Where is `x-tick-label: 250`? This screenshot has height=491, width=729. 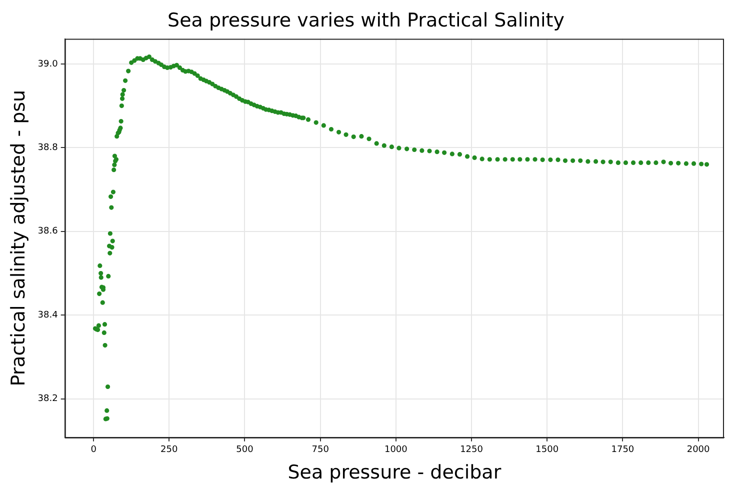
x-tick-label: 250 is located at coordinates (169, 450).